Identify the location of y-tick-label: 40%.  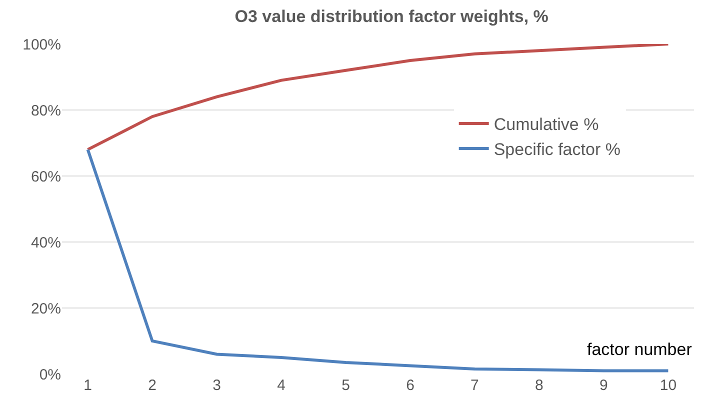
(45, 243).